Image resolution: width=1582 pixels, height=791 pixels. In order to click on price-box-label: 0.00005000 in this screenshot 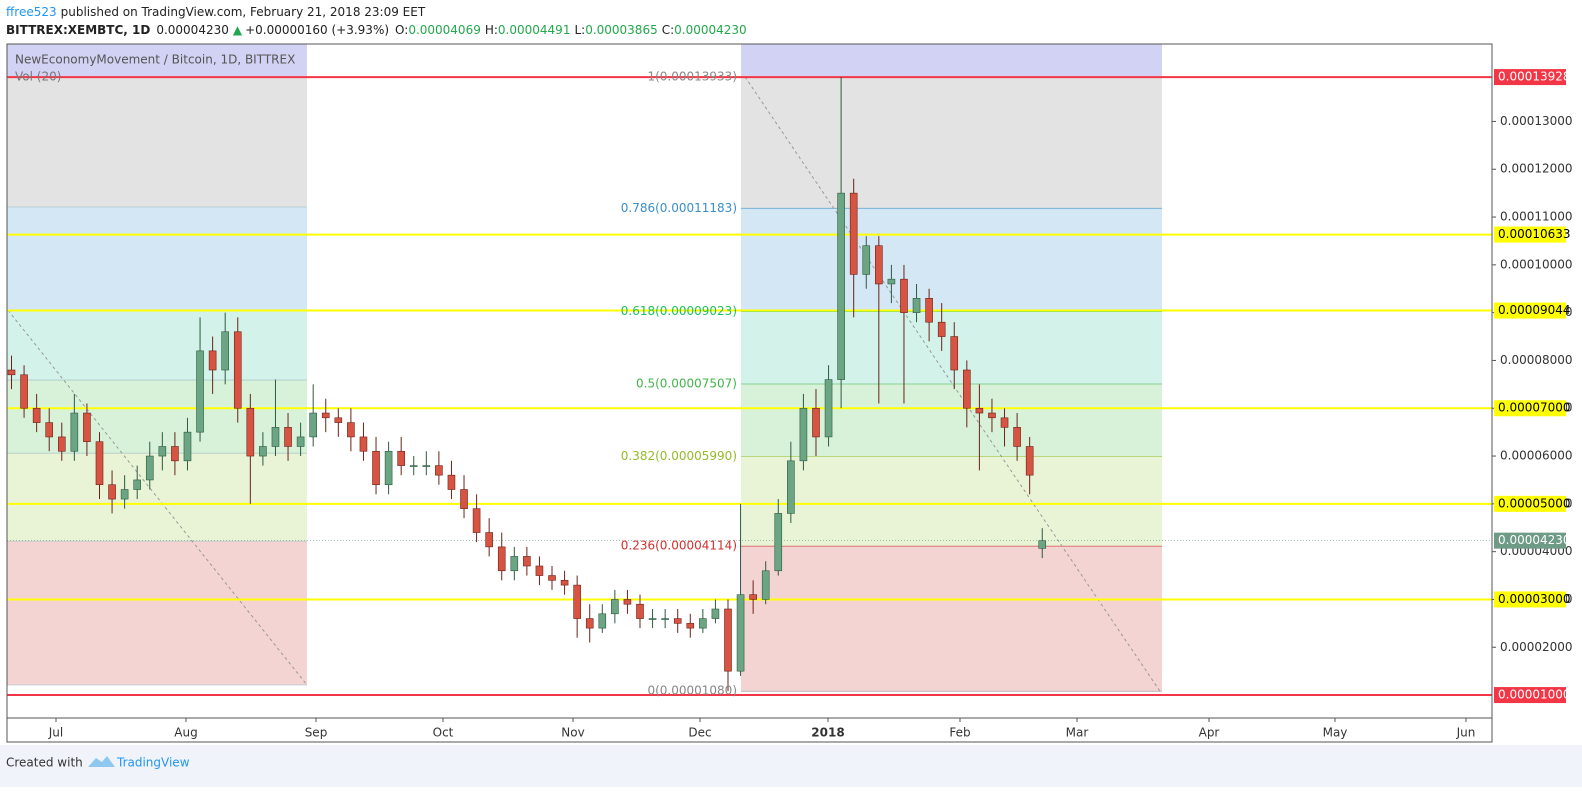, I will do `click(1534, 503)`.